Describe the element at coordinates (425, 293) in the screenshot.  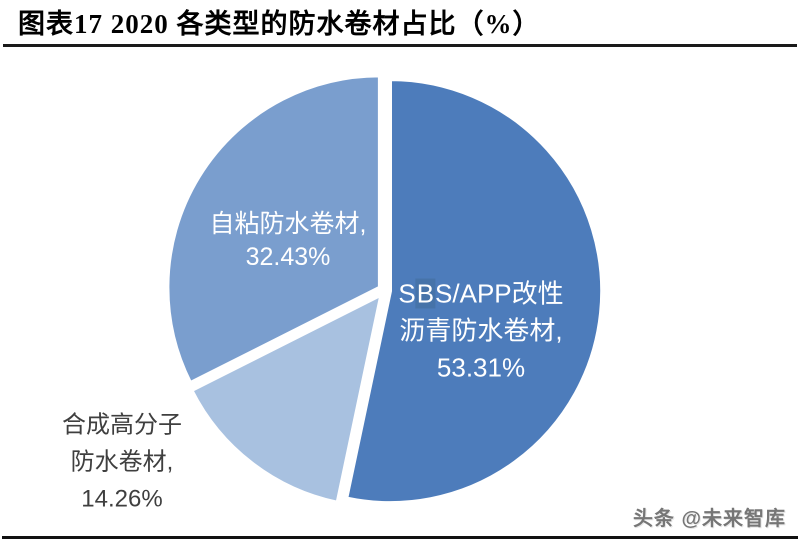
I see `sbs-text-highlighted-b: B` at that location.